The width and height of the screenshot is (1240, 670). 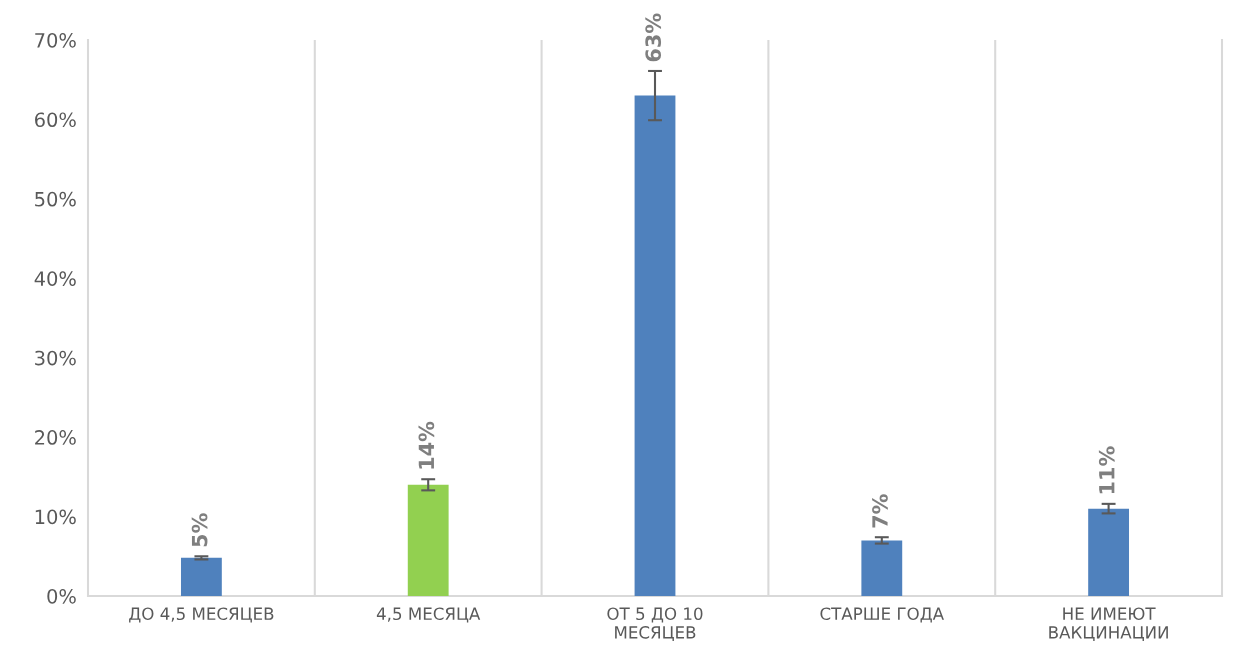 I want to click on data-label: 63%, so click(x=653, y=37).